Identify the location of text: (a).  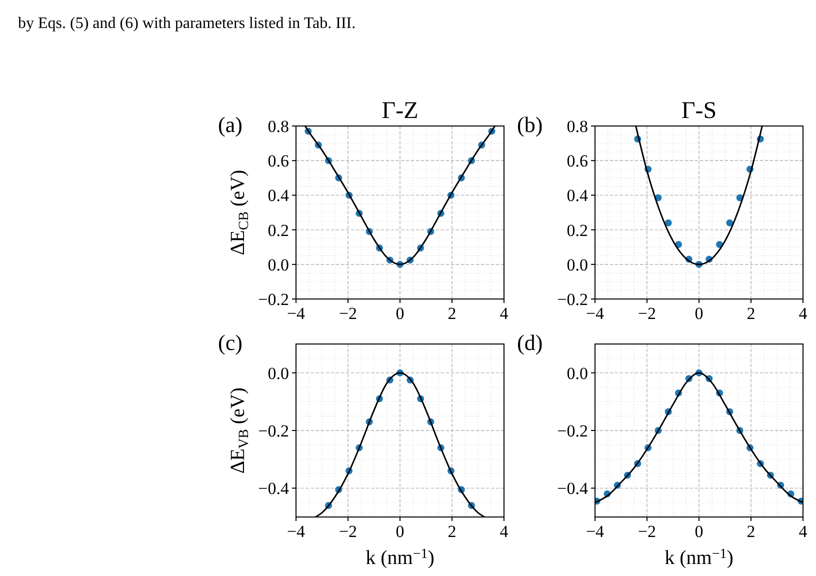
(230, 124).